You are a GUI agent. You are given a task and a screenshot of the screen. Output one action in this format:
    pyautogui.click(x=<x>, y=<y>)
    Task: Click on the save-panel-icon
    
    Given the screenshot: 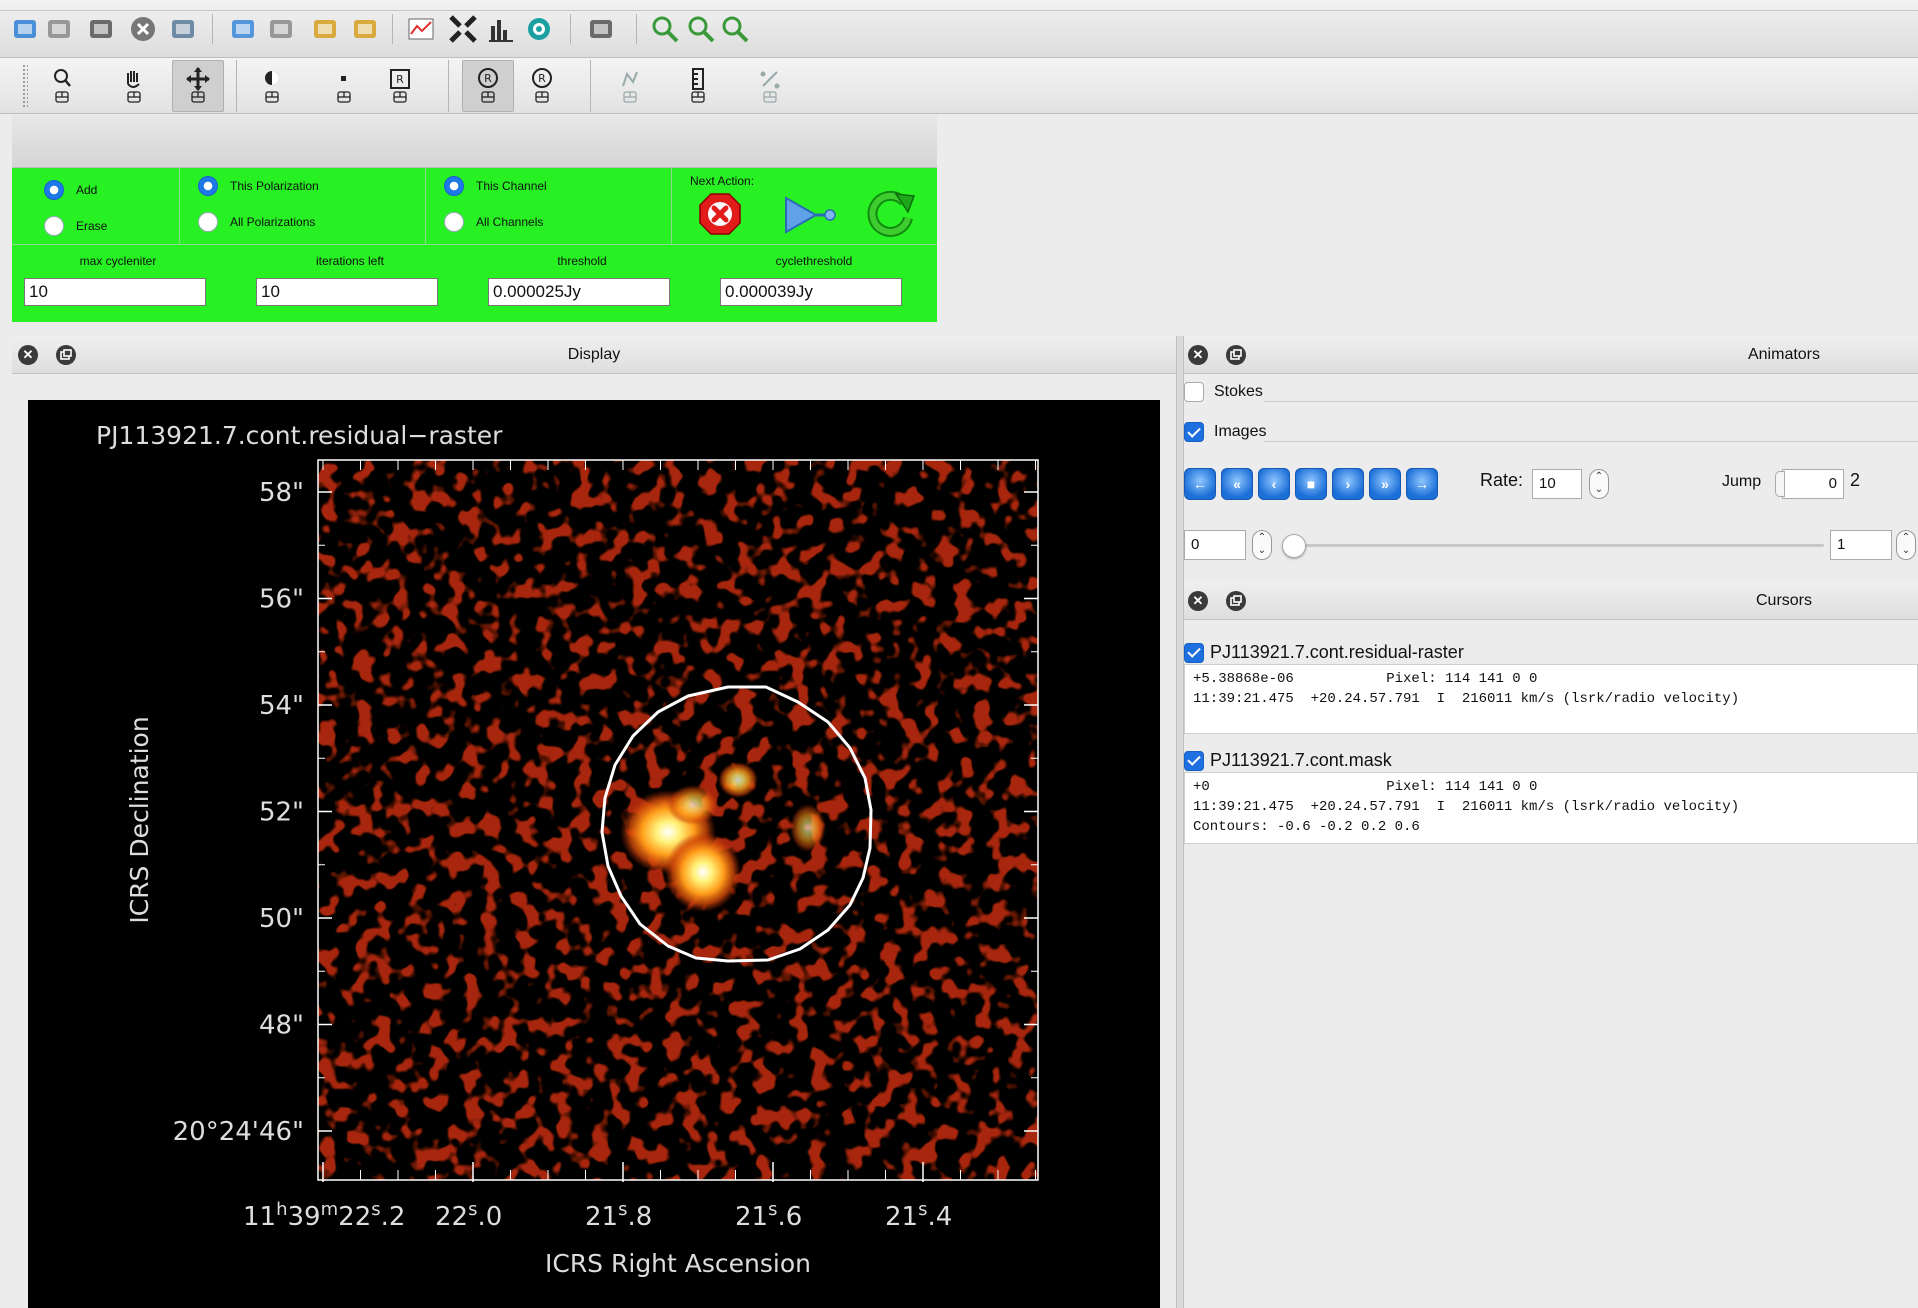 What is the action you would take?
    pyautogui.click(x=325, y=29)
    